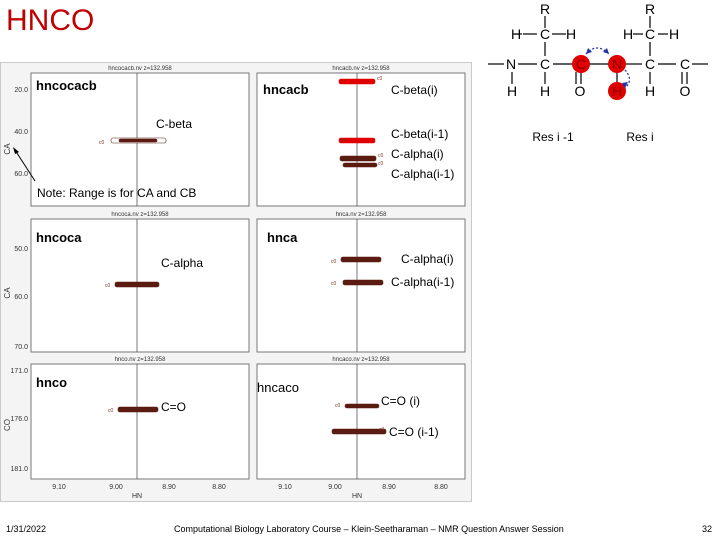  Describe the element at coordinates (50, 20) in the screenshot. I see `slide-title: HNCO` at that location.